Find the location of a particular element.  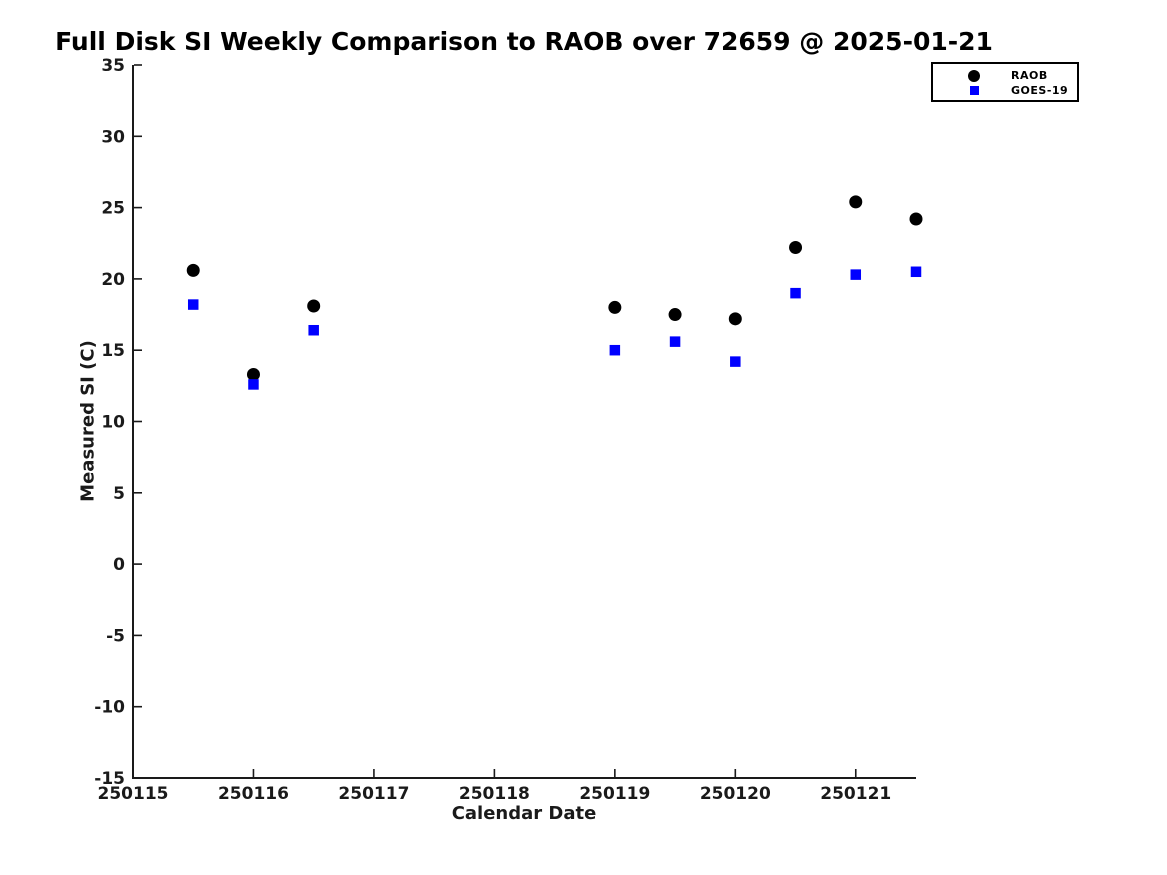

y-tick-label: -15 is located at coordinates (109, 779).